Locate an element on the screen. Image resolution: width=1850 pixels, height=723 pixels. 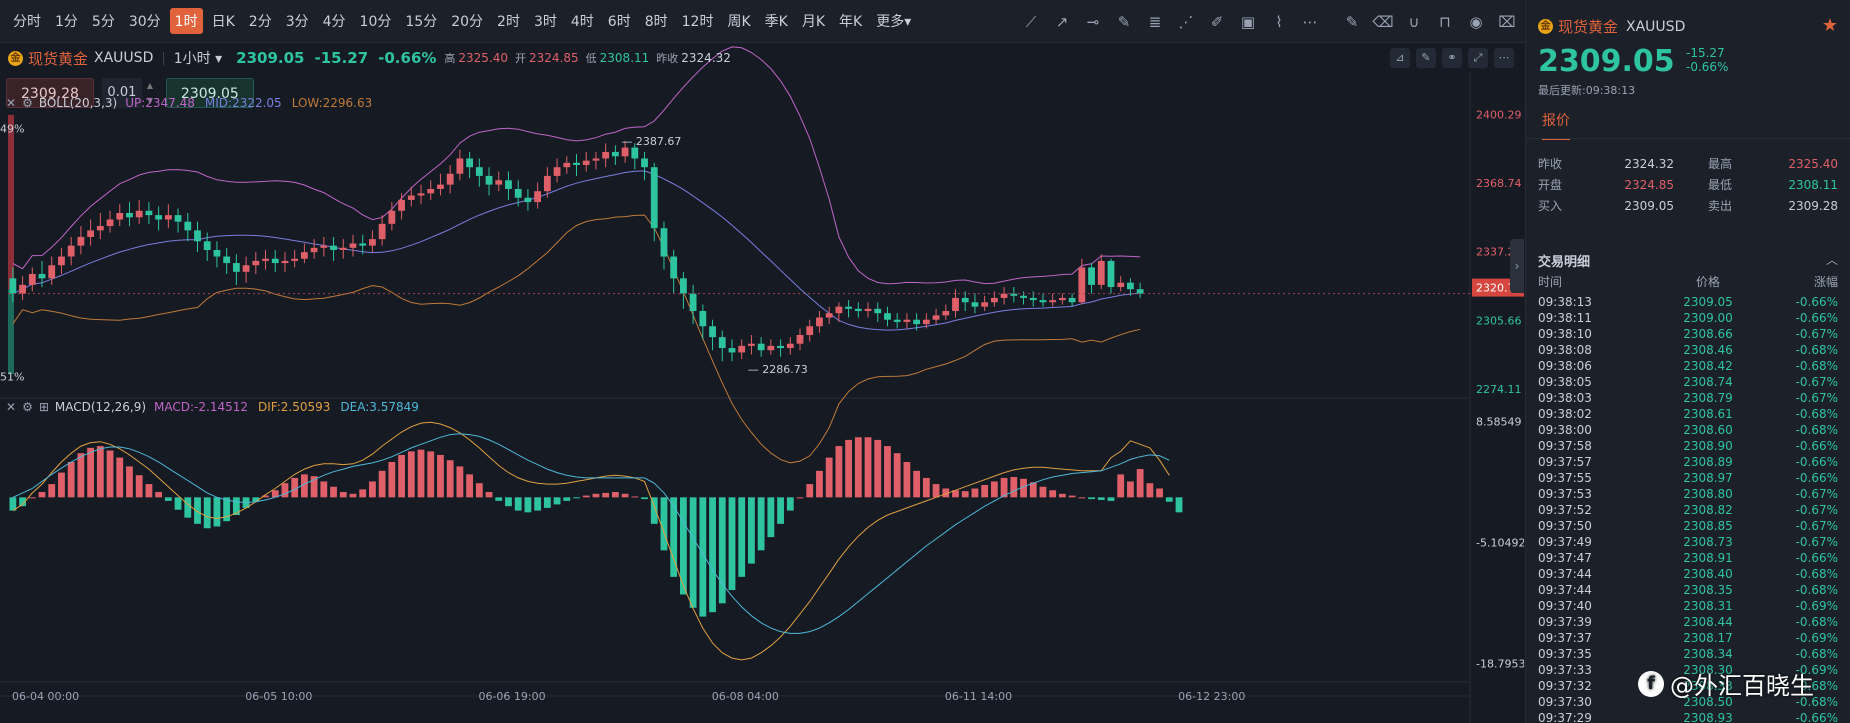
trade-price: 2308.97 is located at coordinates (1708, 478).